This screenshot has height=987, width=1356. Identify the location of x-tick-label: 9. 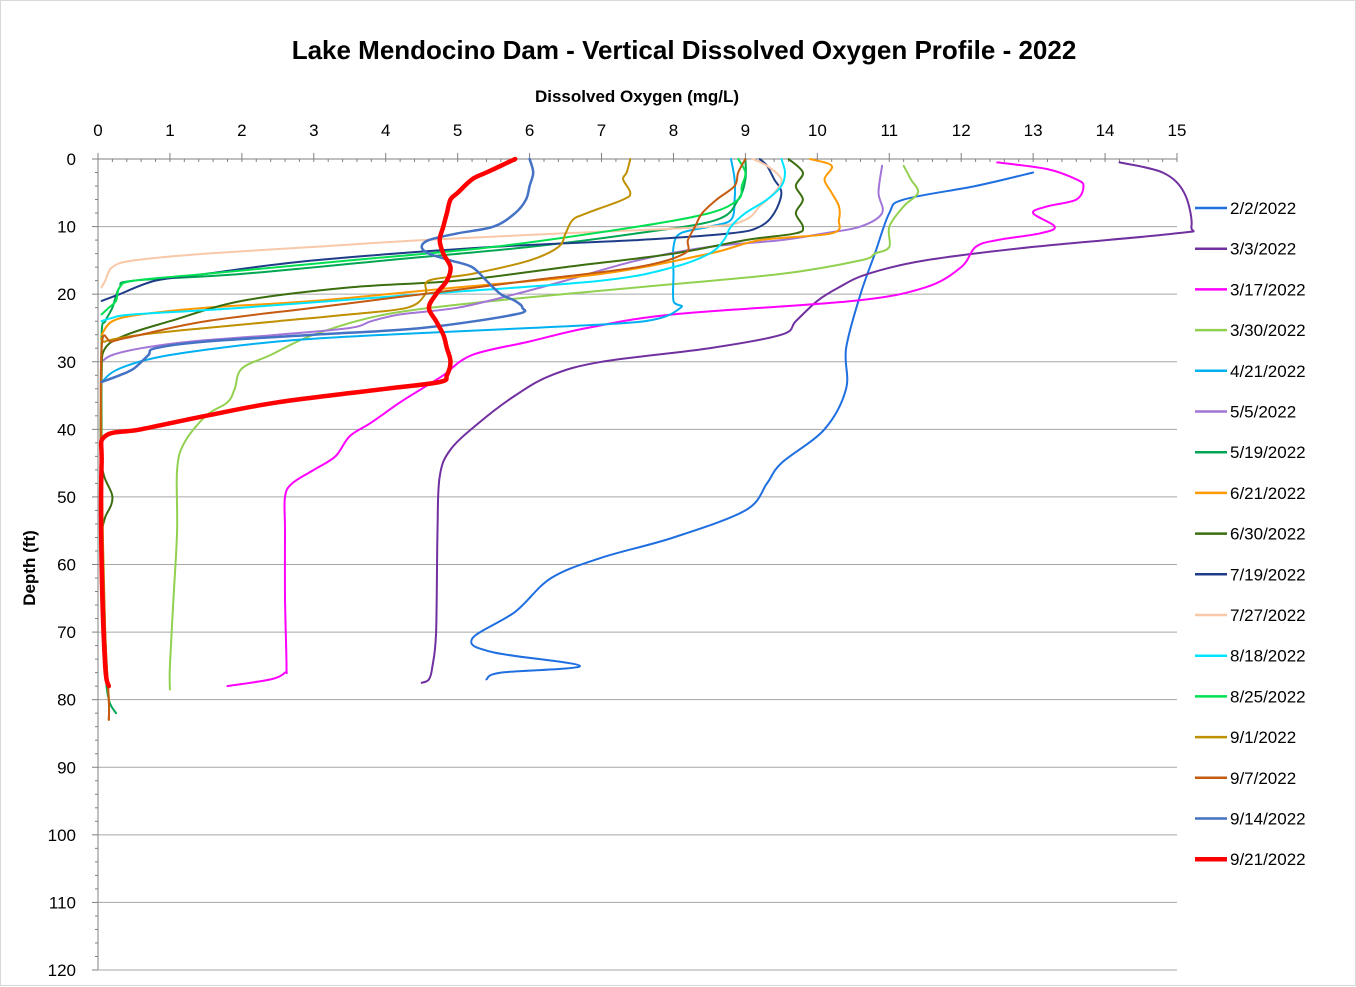
(745, 130).